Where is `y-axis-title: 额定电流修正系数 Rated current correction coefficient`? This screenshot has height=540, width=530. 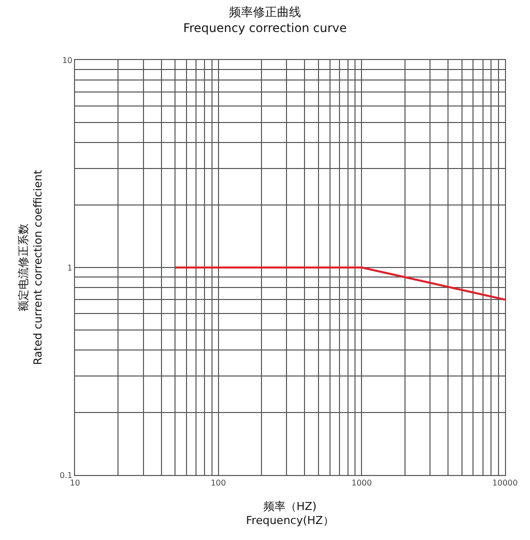
y-axis-title: 额定电流修正系数 Rated current correction coefficient is located at coordinates (30, 267).